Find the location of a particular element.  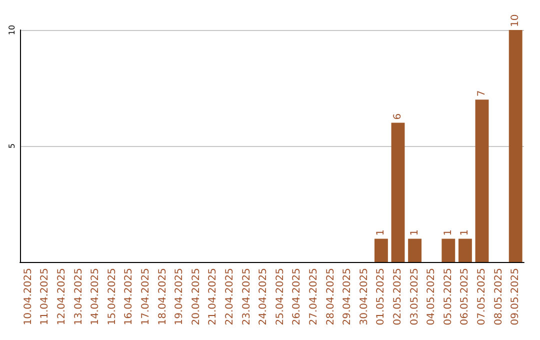

x-tick-label: 25.04.2025 is located at coordinates (280, 297).